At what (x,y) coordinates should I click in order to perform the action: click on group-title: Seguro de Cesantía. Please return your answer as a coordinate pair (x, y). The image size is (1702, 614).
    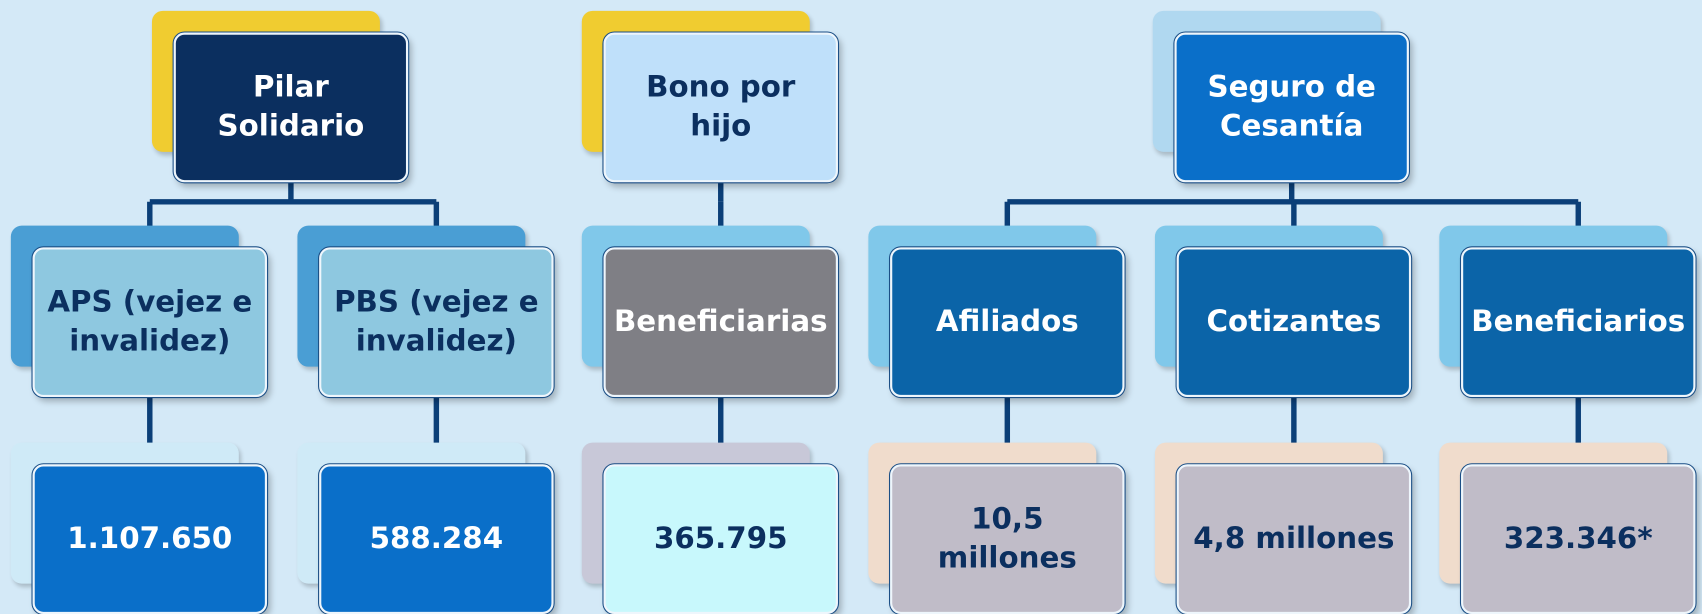
    Looking at the image, I should click on (1291, 107).